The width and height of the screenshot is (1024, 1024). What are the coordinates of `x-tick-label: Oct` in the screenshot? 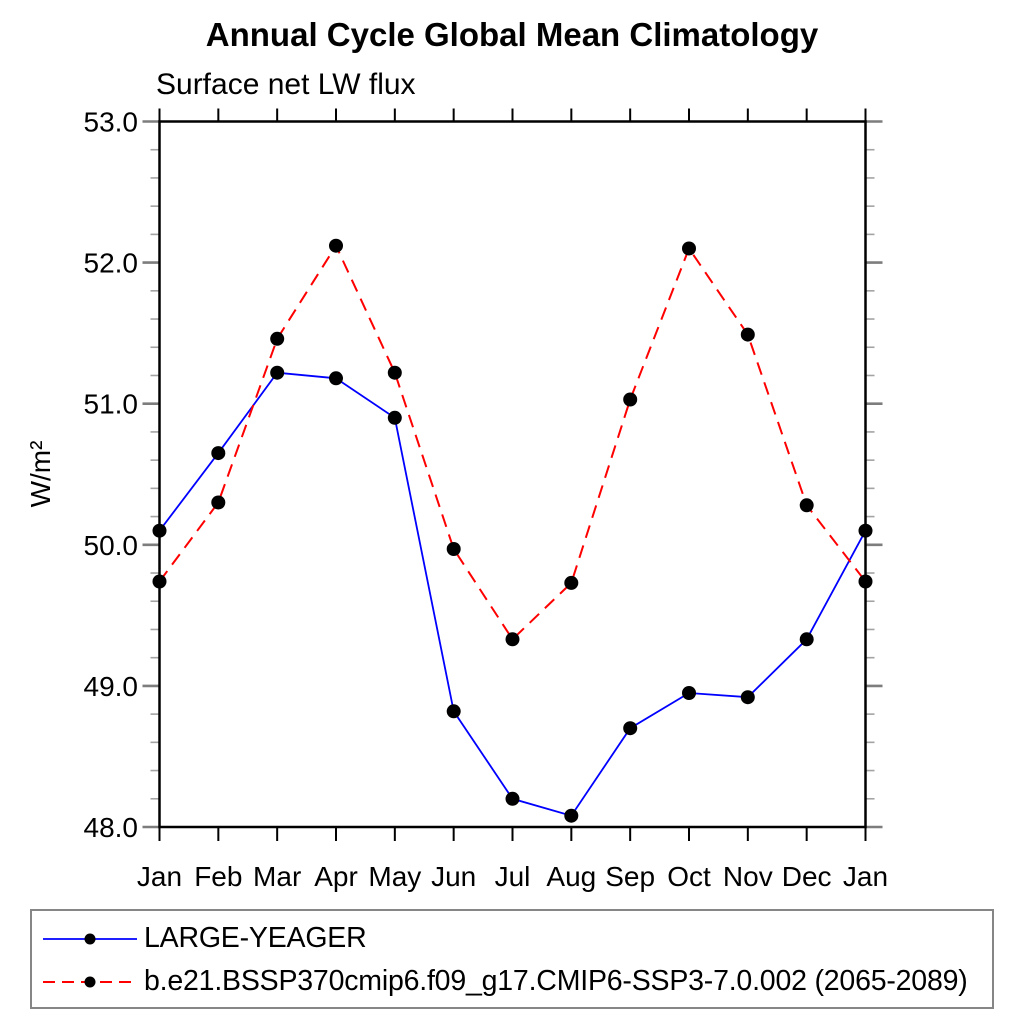 It's located at (689, 876).